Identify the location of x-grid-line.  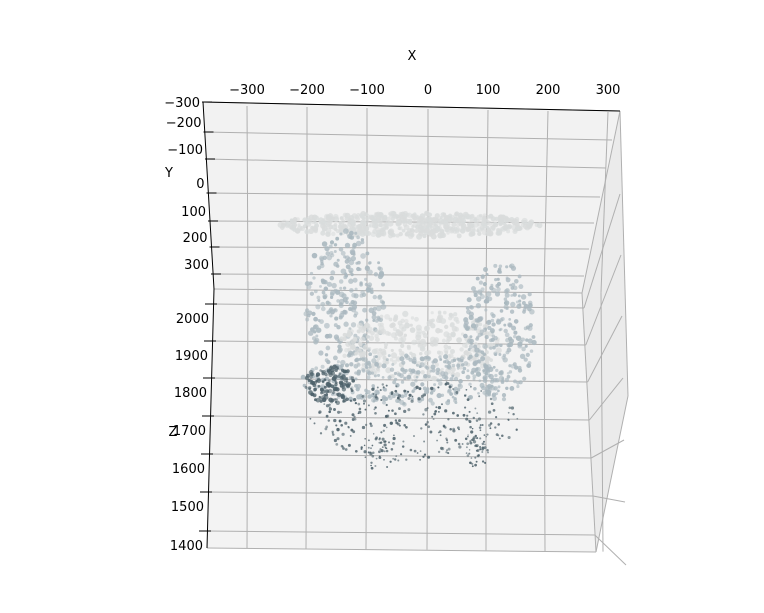
(546, 201).